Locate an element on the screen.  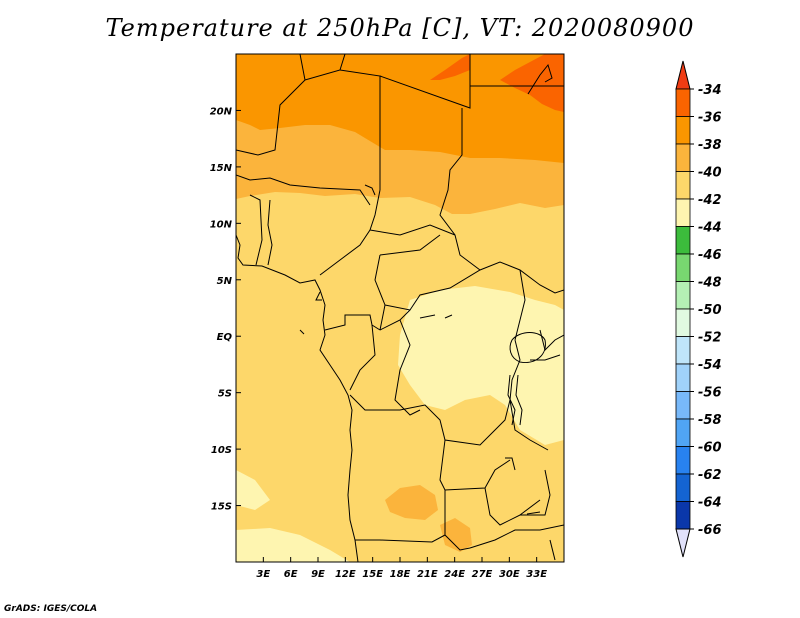
field-band-36-34-a is located at coordinates (450, 67).